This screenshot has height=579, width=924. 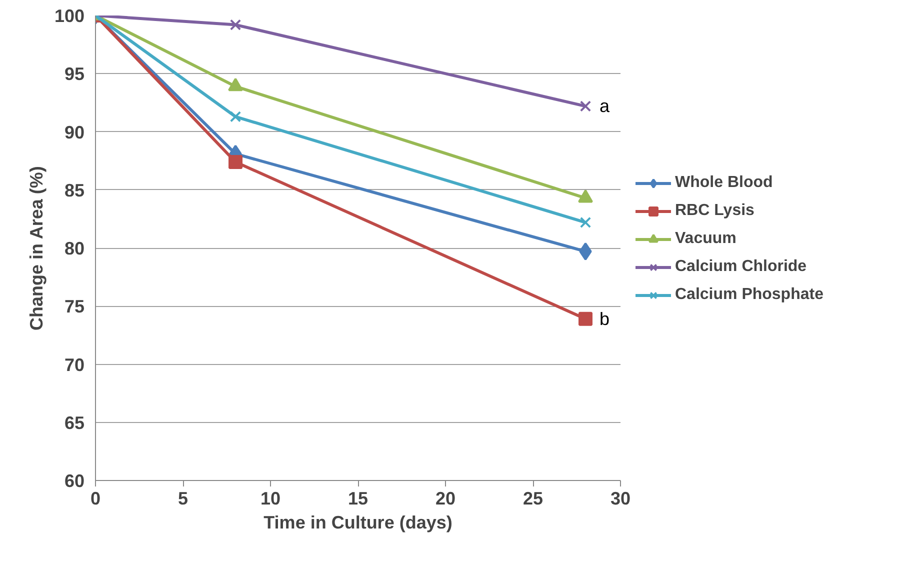 What do you see at coordinates (74, 74) in the screenshot?
I see `y-tick-label: 95` at bounding box center [74, 74].